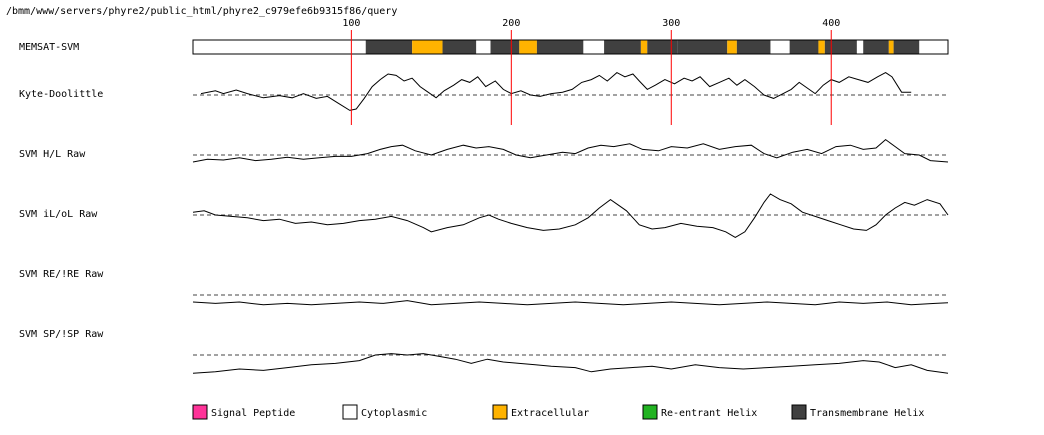  I want to click on legend-label: Cytoplasmic, so click(394, 413).